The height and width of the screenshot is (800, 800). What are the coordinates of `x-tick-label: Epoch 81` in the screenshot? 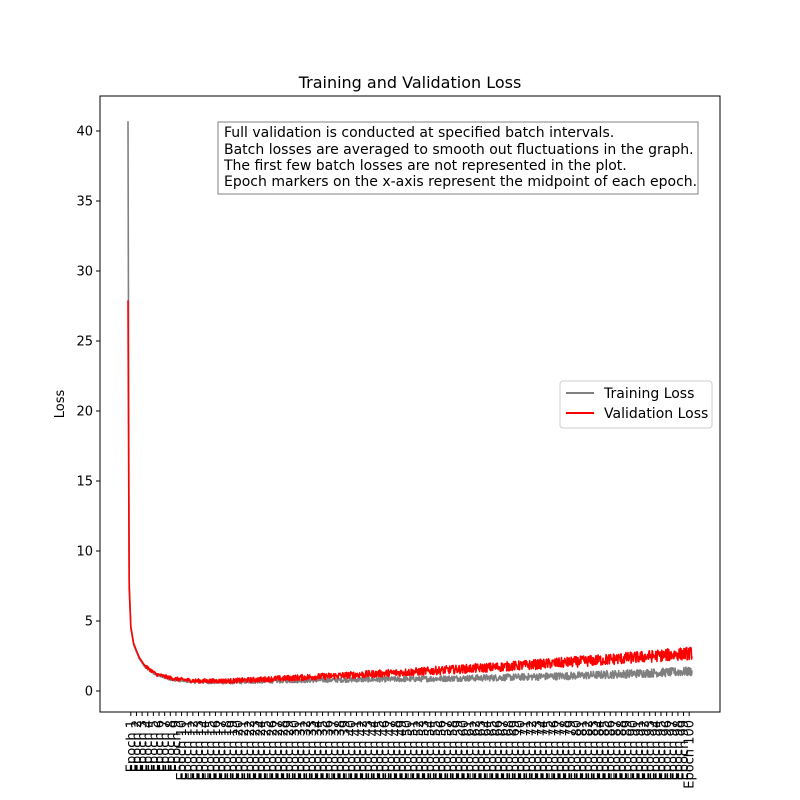 It's located at (583, 750).